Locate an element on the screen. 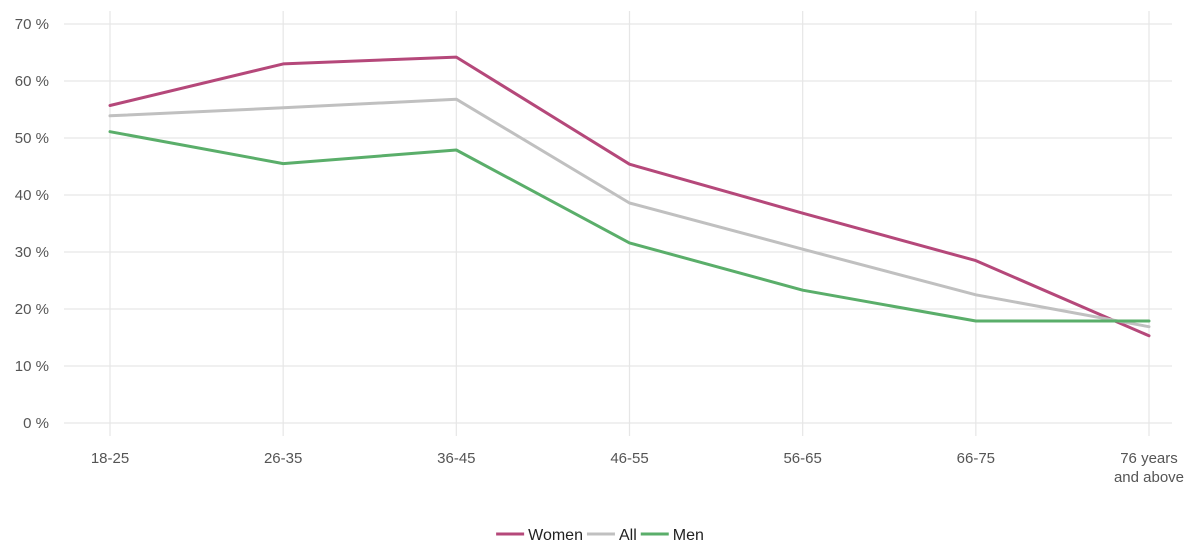 This screenshot has height=545, width=1200. x-tick-label: 66-75 is located at coordinates (976, 458).